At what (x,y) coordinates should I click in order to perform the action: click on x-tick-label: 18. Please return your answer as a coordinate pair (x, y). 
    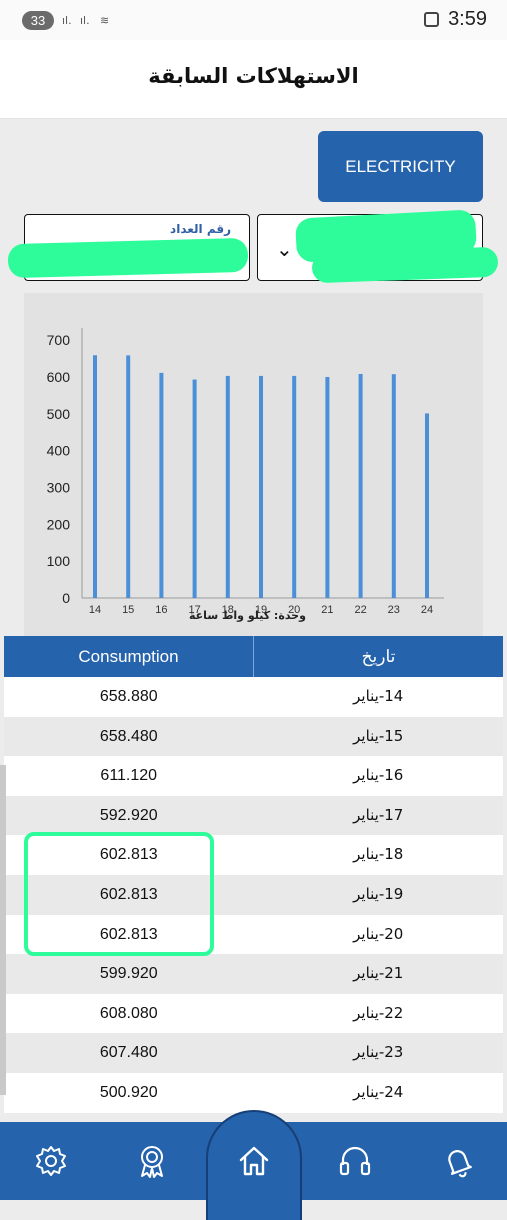
    Looking at the image, I should click on (228, 610).